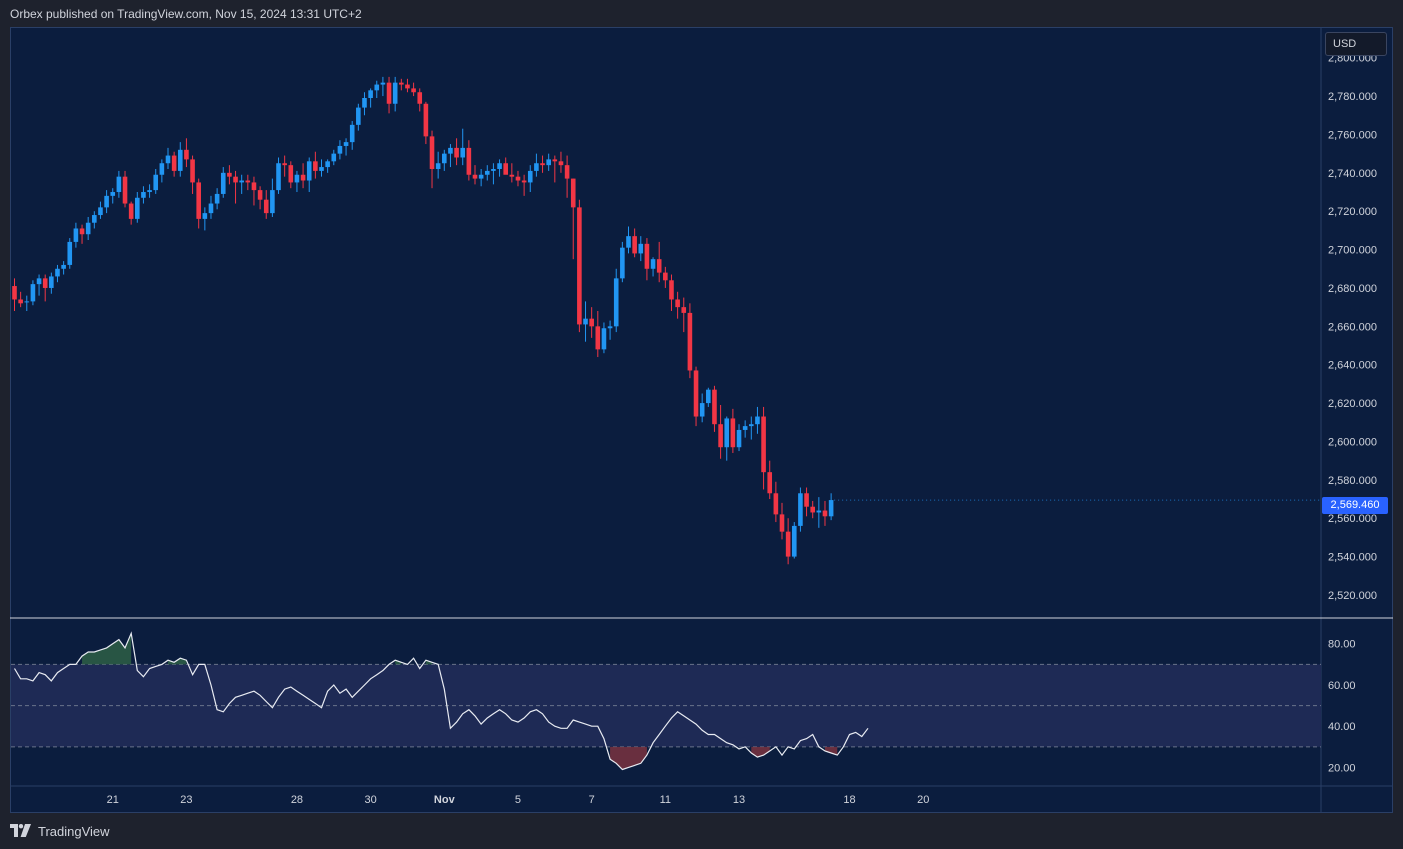 The height and width of the screenshot is (849, 1403). What do you see at coordinates (297, 800) in the screenshot?
I see `time-tick-label: 28` at bounding box center [297, 800].